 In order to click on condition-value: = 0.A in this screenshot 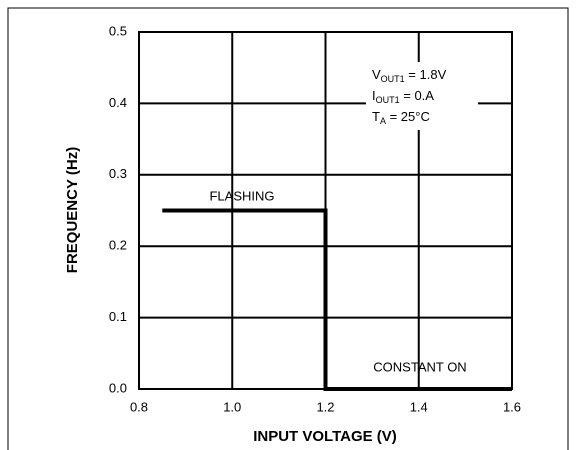, I will do `click(417, 95)`.